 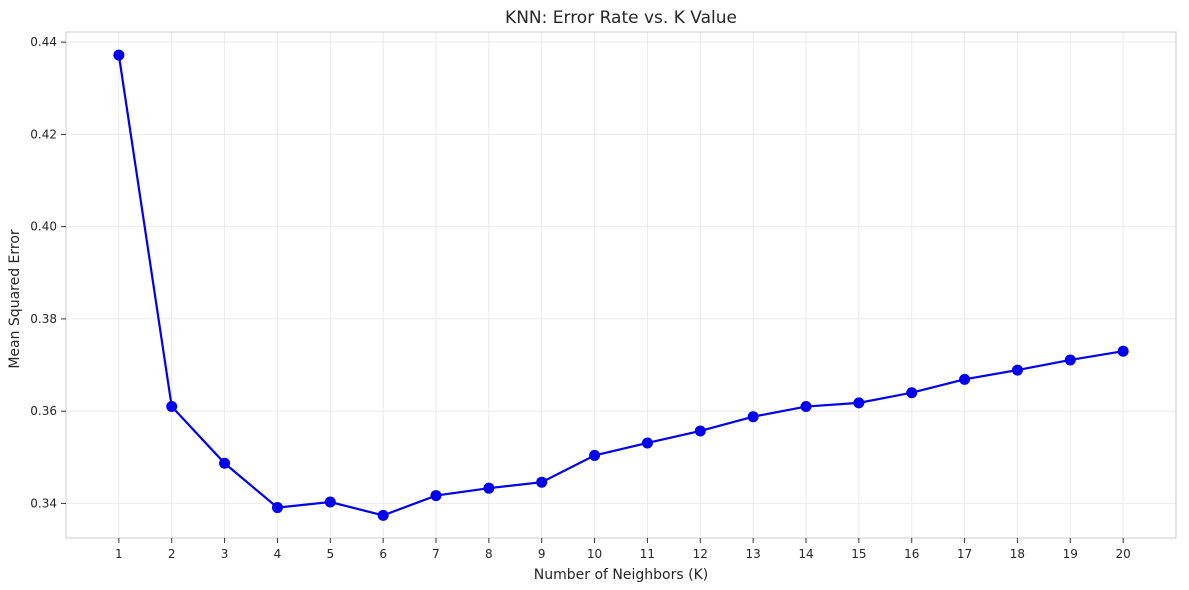 What do you see at coordinates (700, 554) in the screenshot?
I see `x-tick-label: 12` at bounding box center [700, 554].